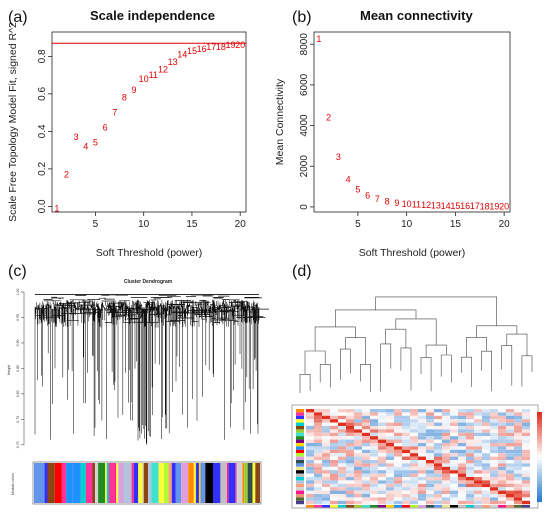  What do you see at coordinates (304, 84) in the screenshot?
I see `y-tick-label: 6000` at bounding box center [304, 84].